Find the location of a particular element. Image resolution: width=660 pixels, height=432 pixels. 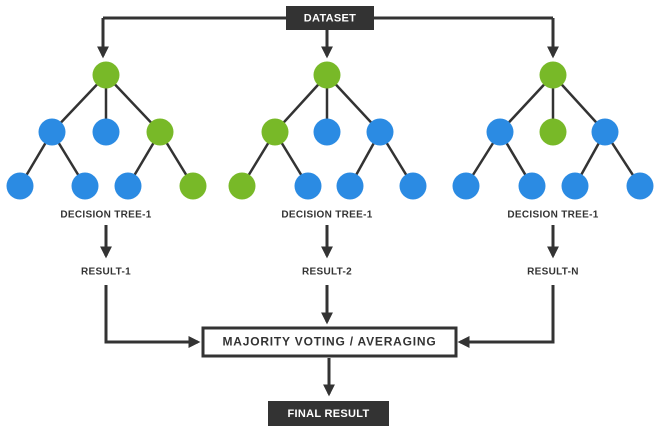

result-label: RESULT-N is located at coordinates (553, 272).